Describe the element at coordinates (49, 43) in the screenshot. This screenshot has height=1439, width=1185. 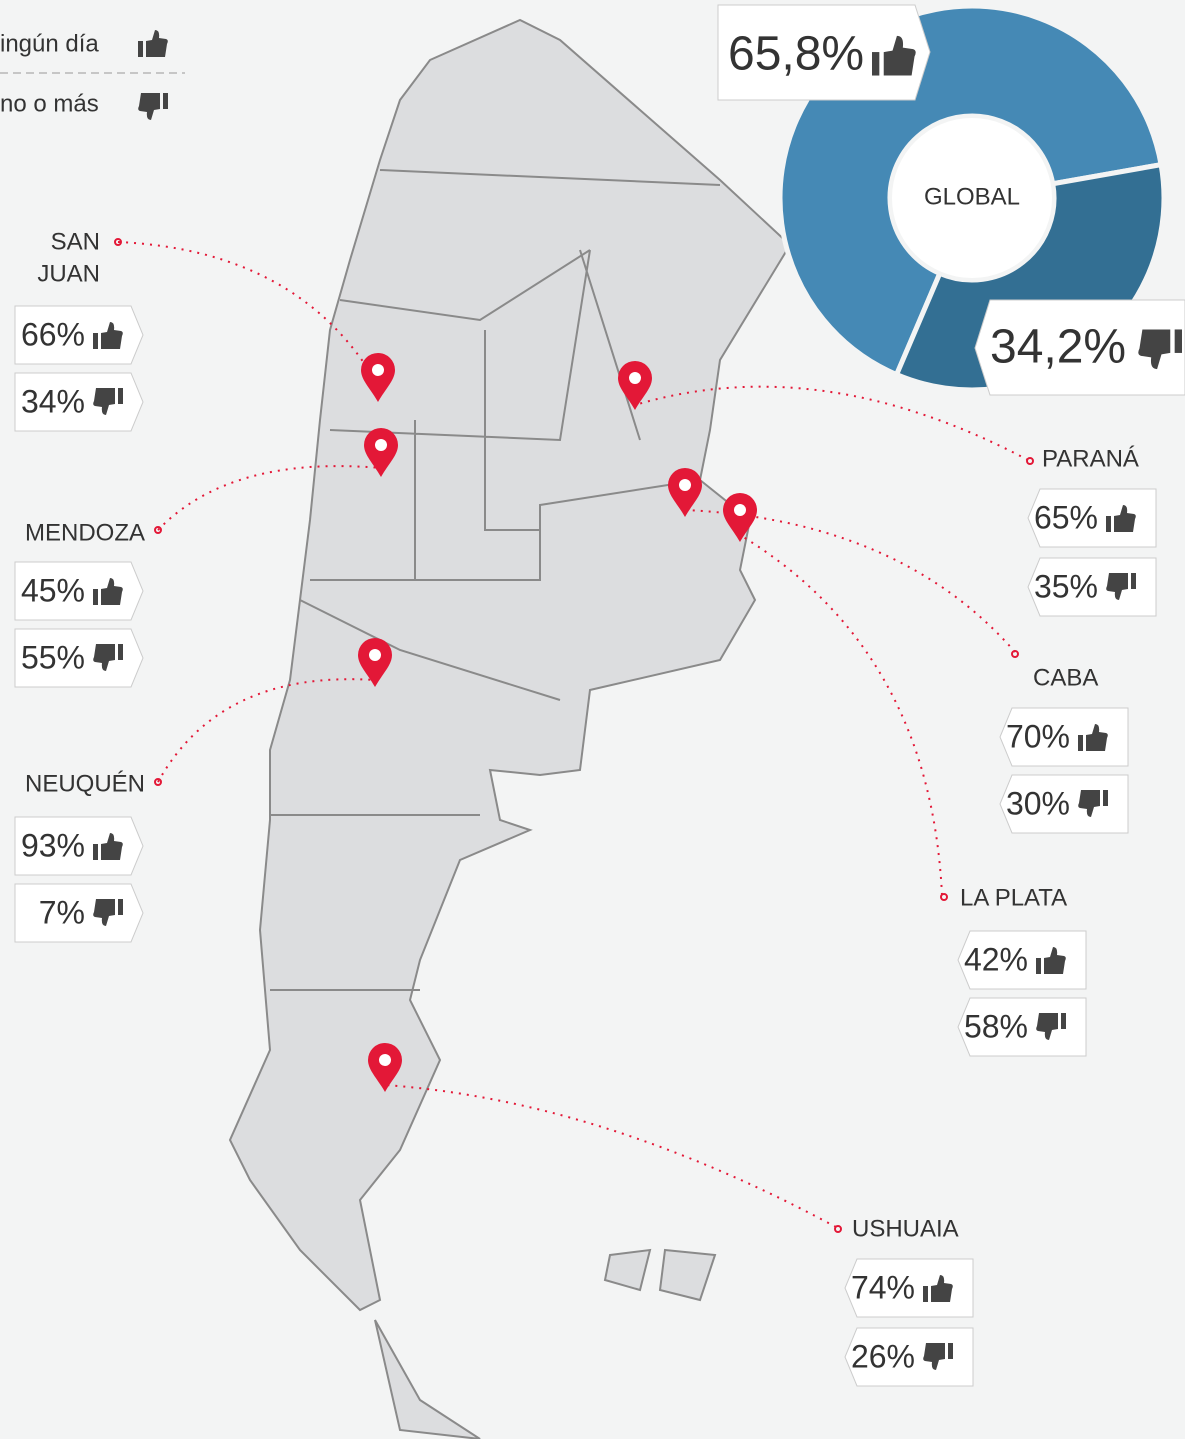
I see `legend-positive: ingún día` at that location.